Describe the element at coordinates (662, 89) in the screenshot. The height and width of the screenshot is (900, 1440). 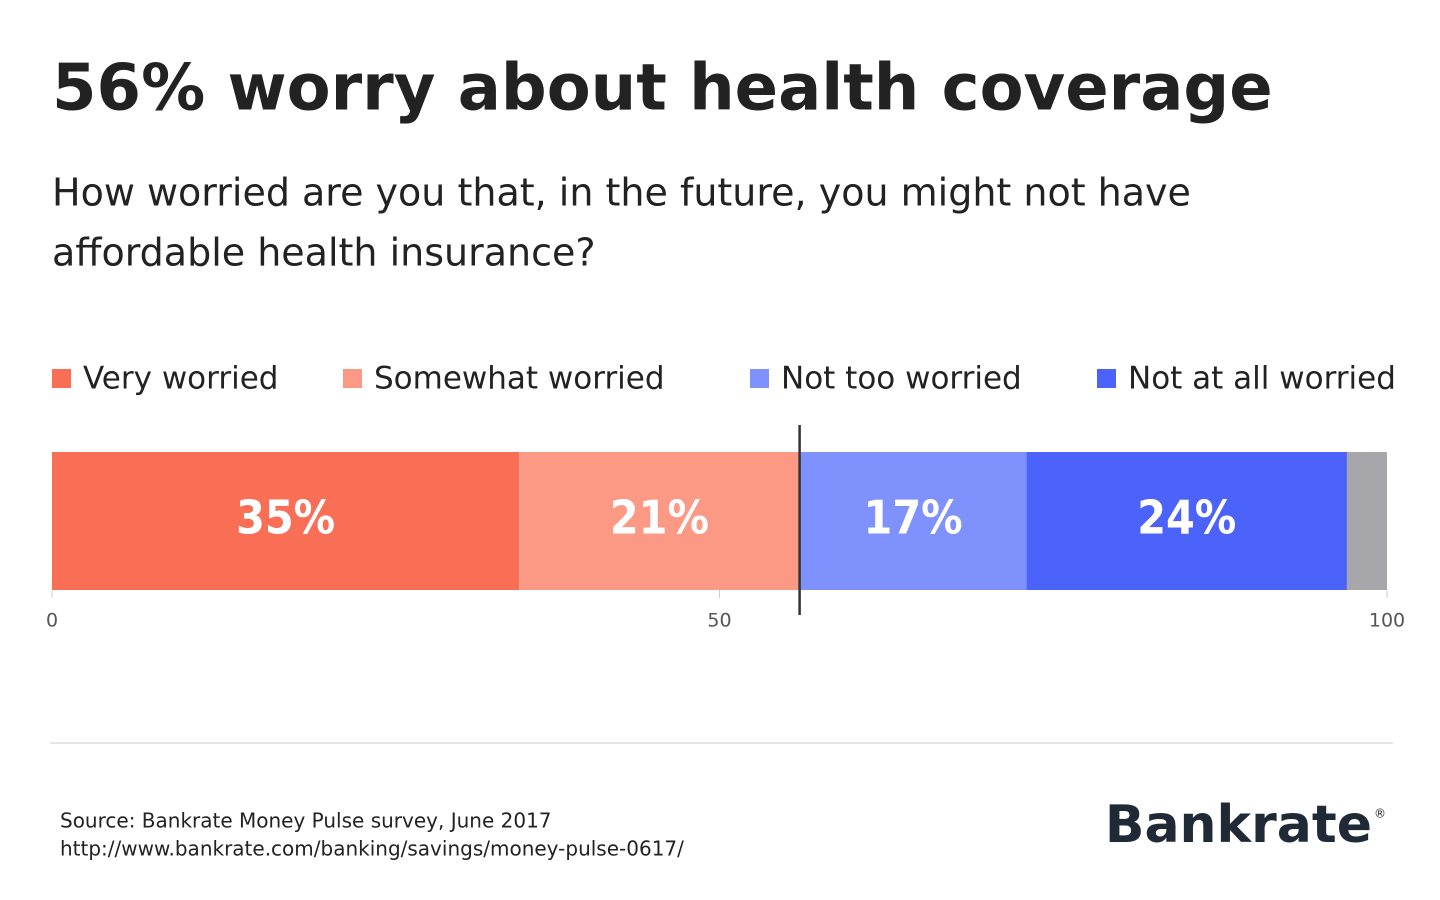
I see `chart-title: 56% worry about health coverage` at that location.